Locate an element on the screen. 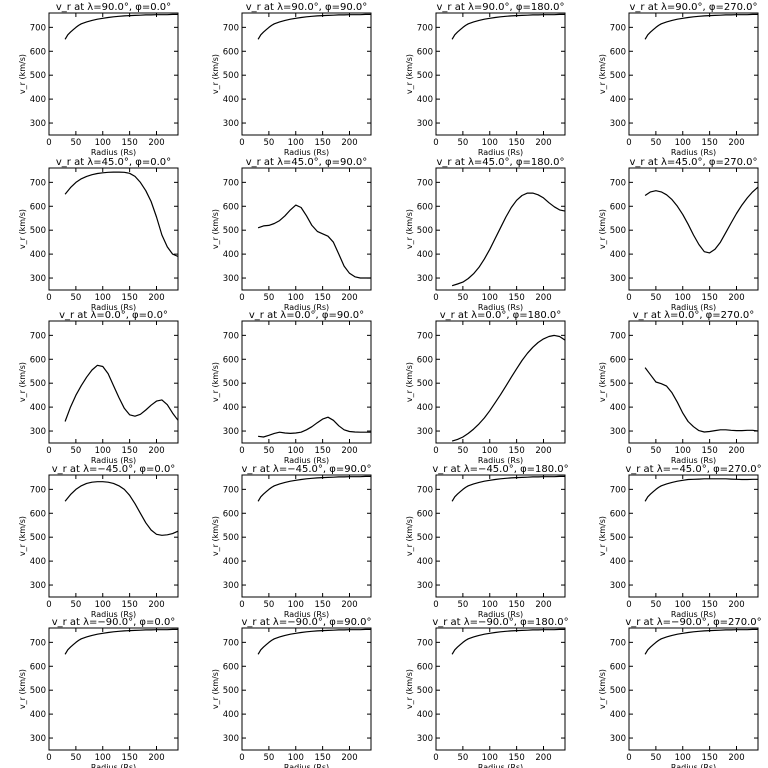 The height and width of the screenshot is (768, 768). panel-title: v_r at λ=−90.0°, φ=270.0° is located at coordinates (693, 622).